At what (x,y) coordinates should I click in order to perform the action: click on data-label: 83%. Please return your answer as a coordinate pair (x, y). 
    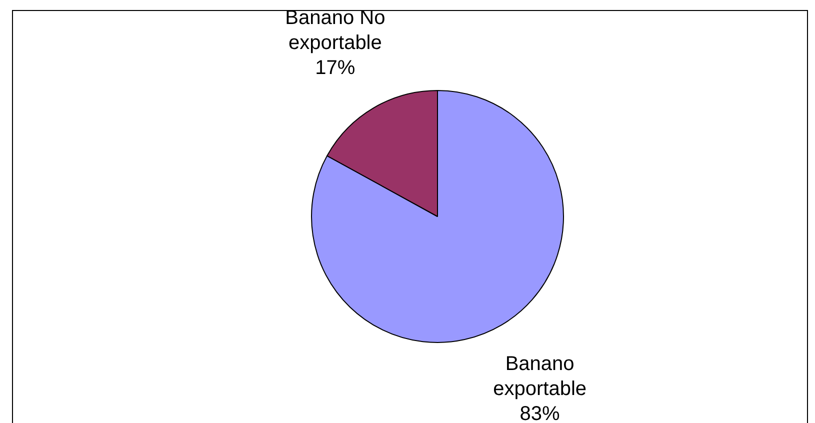
    Looking at the image, I should click on (540, 413).